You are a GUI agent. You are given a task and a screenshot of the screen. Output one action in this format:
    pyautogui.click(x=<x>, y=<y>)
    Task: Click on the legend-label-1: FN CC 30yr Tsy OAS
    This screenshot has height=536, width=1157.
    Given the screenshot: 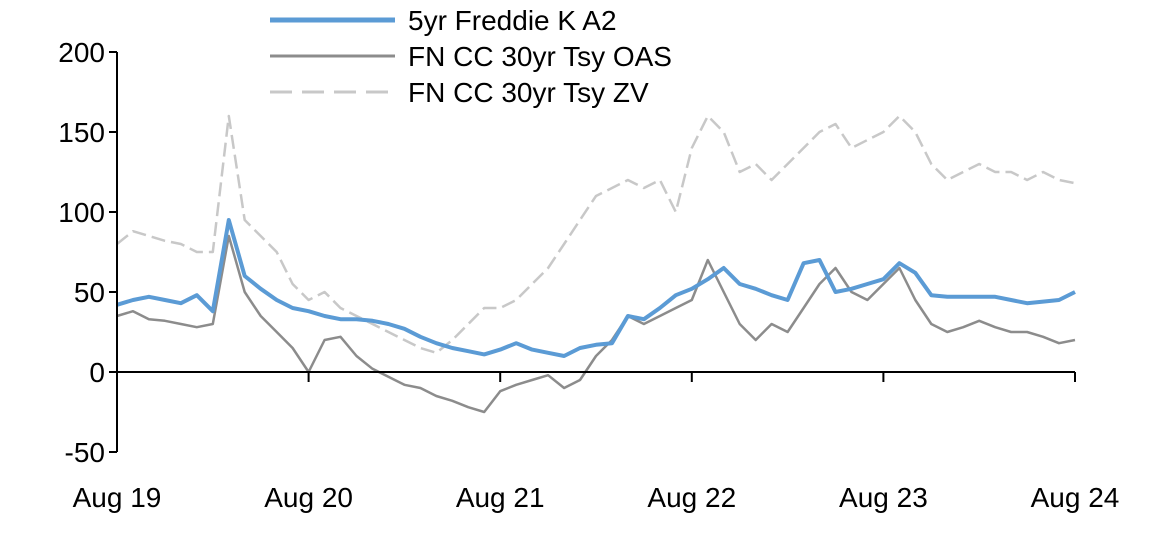 What is the action you would take?
    pyautogui.click(x=540, y=56)
    